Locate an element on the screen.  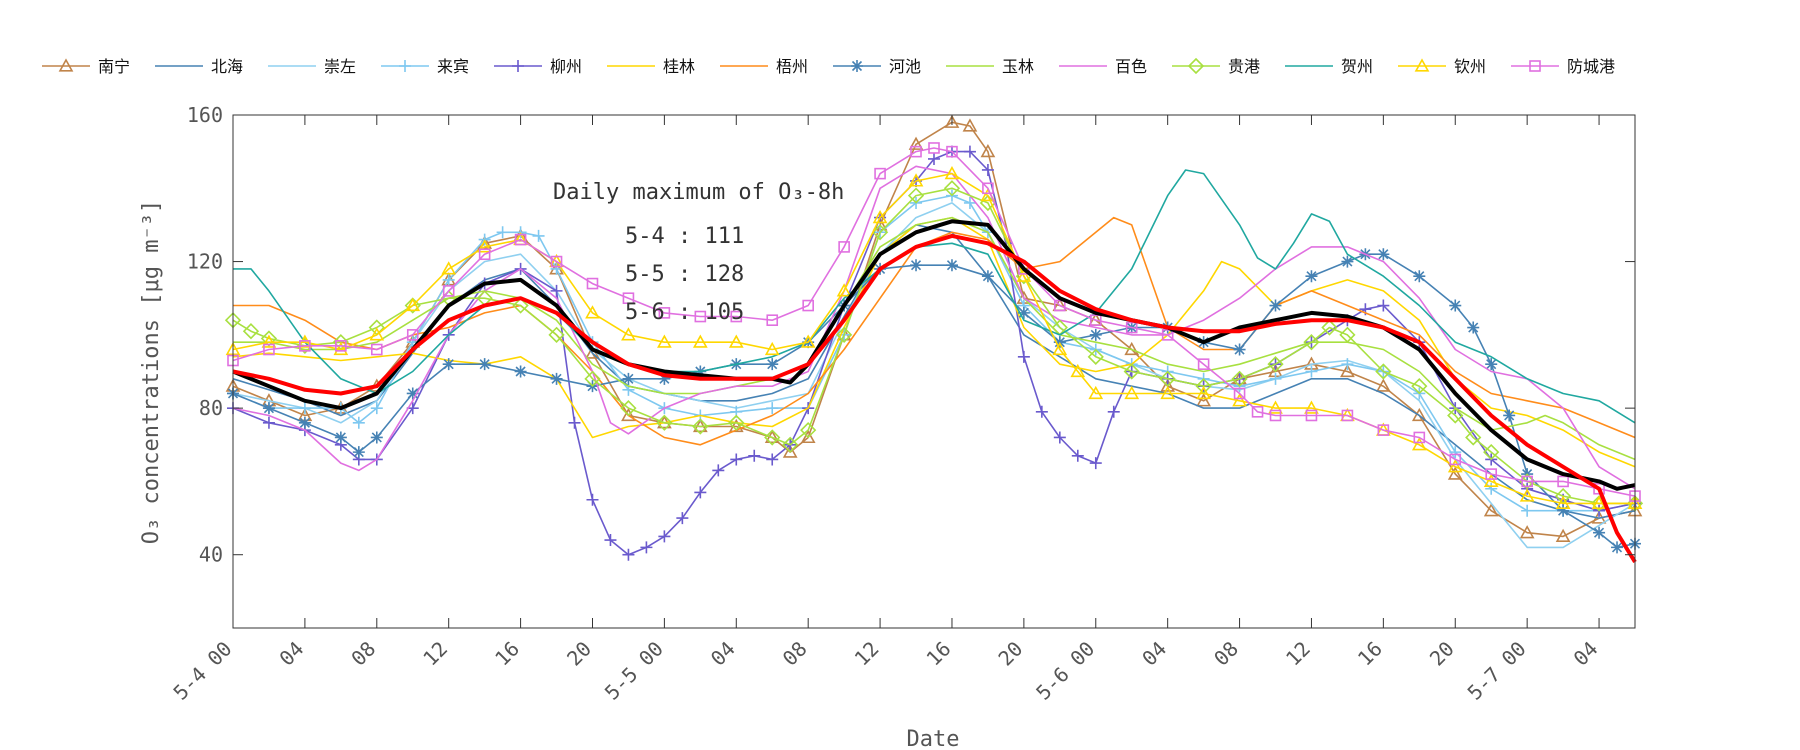
y-axis-label: O₃ concentrations [μg m⁻³] is located at coordinates (151, 372).